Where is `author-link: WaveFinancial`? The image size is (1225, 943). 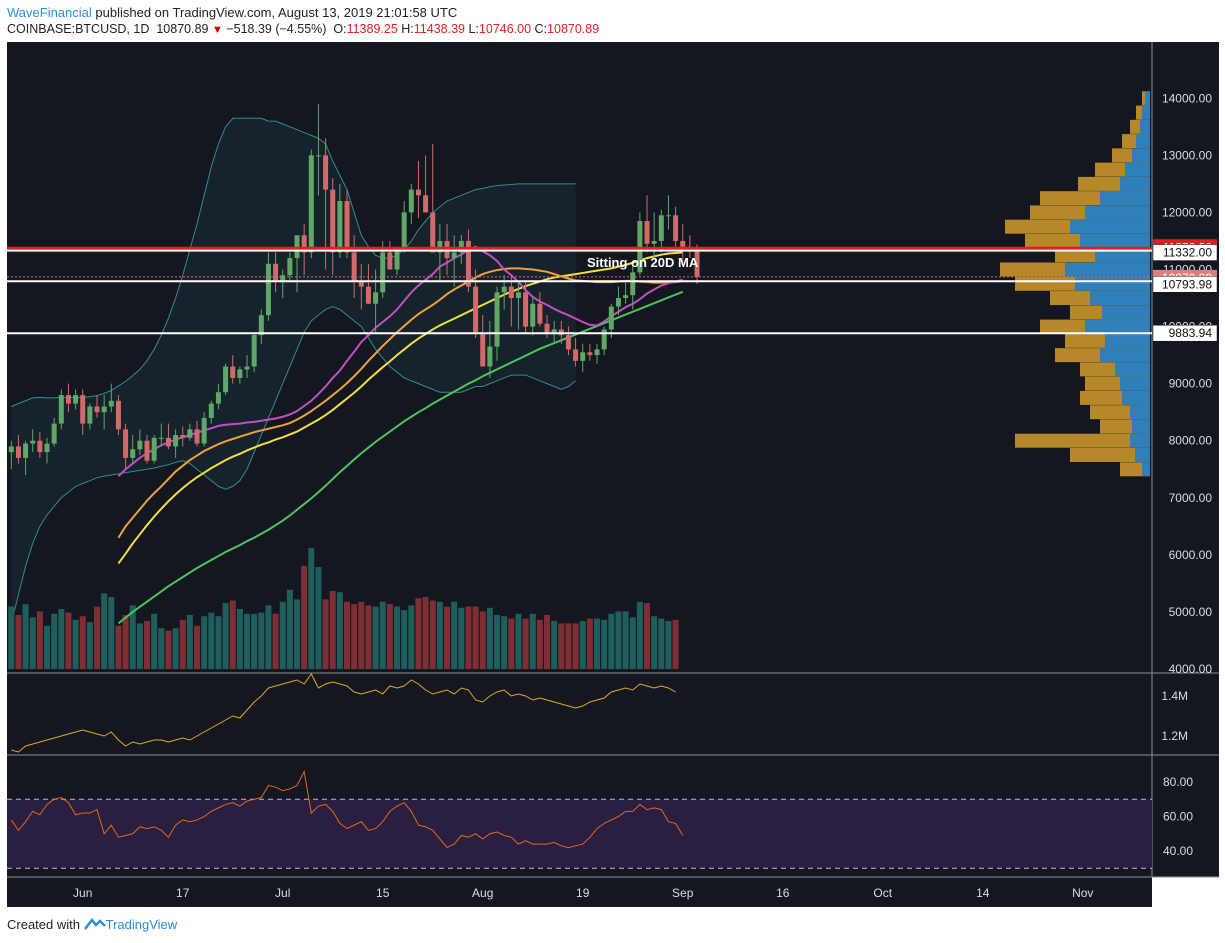 author-link: WaveFinancial is located at coordinates (49, 12).